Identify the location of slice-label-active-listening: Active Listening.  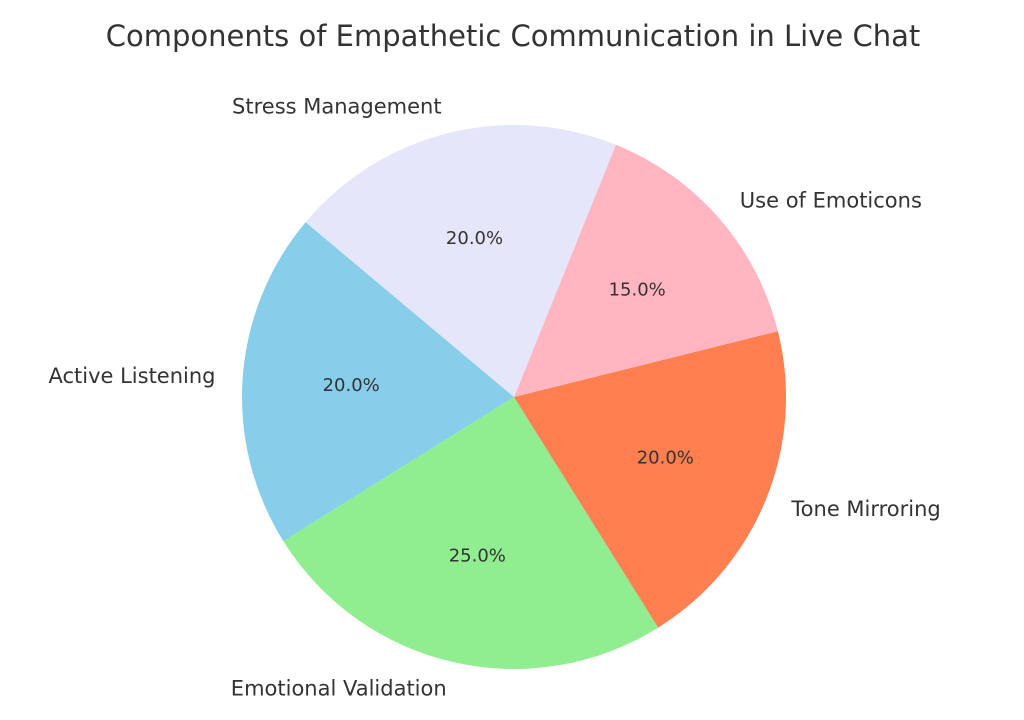
(131, 376).